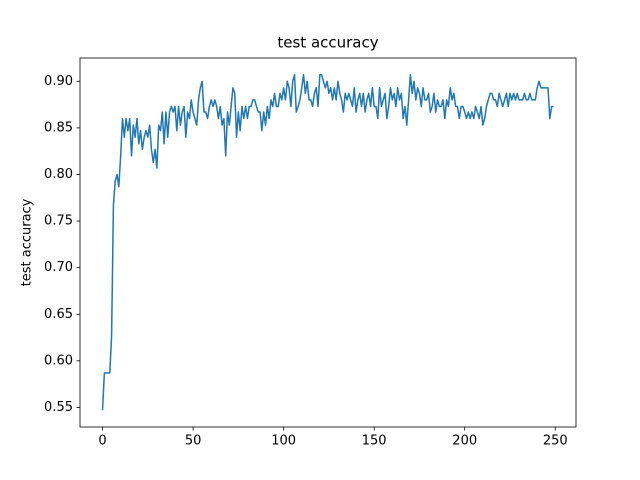 This screenshot has width=640, height=480. I want to click on x-tick-label: 50, so click(193, 441).